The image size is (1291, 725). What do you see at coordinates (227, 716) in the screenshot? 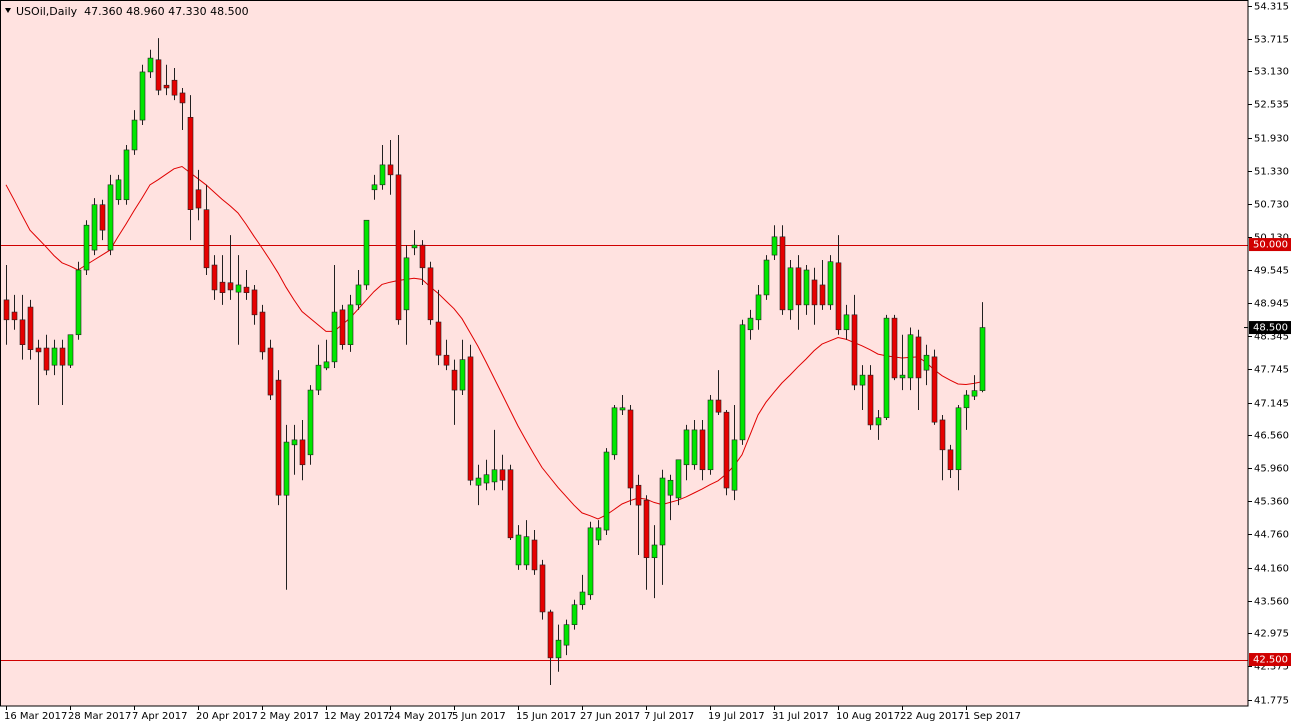
I see `x-tick-label: 20 Apr 2017` at bounding box center [227, 716].